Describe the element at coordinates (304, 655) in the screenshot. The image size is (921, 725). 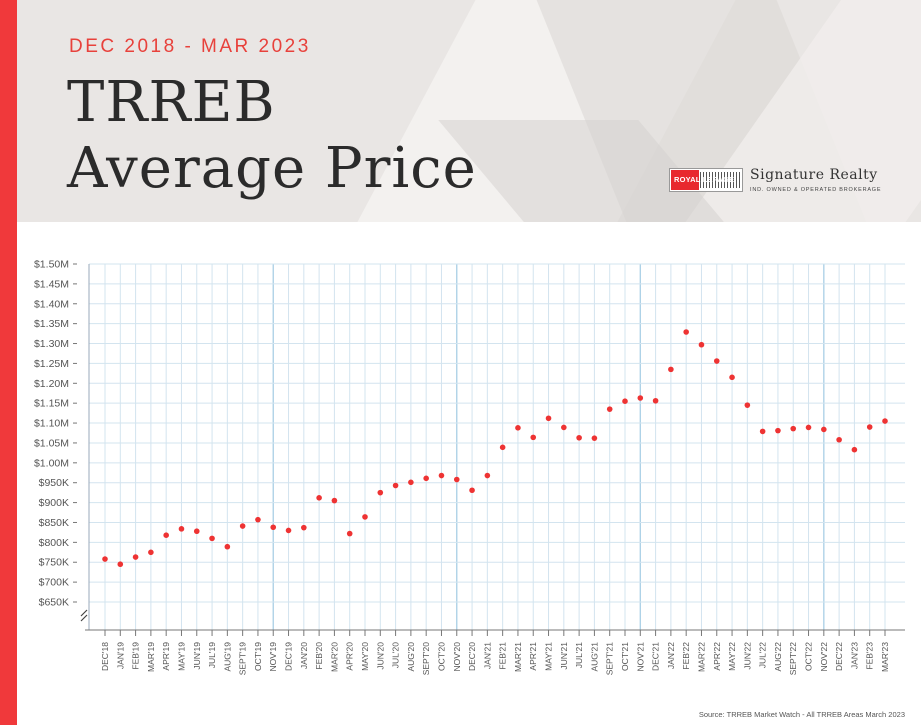
I see `x-tick-label: JAN'20` at that location.